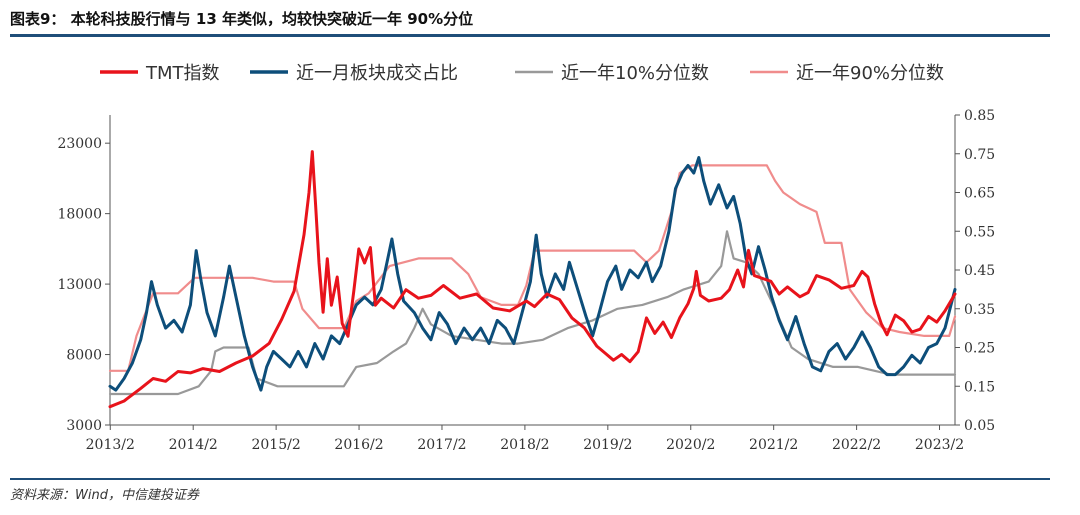 Image resolution: width=1080 pixels, height=515 pixels. Describe the element at coordinates (275, 445) in the screenshot. I see `x-tick-label: 2015/2` at that location.